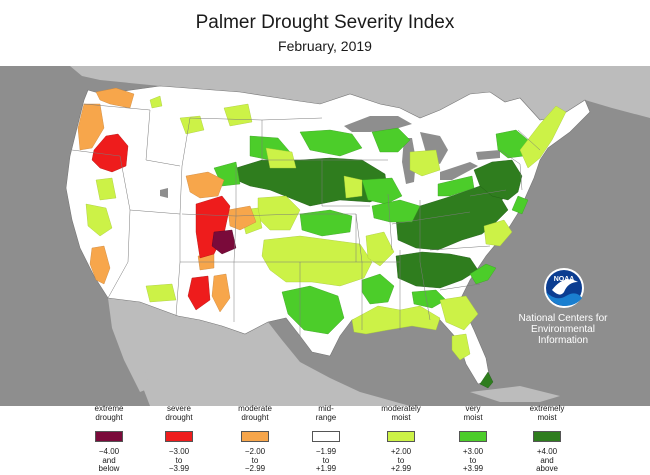 The image size is (650, 475). Describe the element at coordinates (401, 408) in the screenshot. I see `legend-top-line: moderately` at that location.